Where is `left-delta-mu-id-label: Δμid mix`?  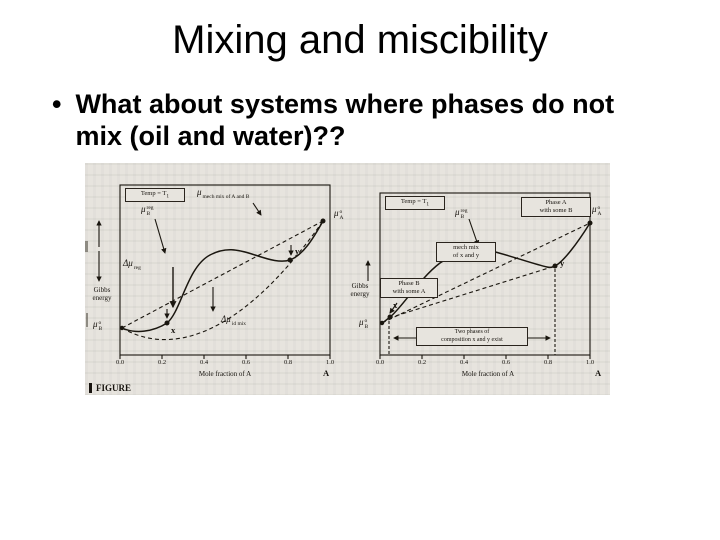 left-delta-mu-id-label: Δμid mix is located at coordinates (234, 320).